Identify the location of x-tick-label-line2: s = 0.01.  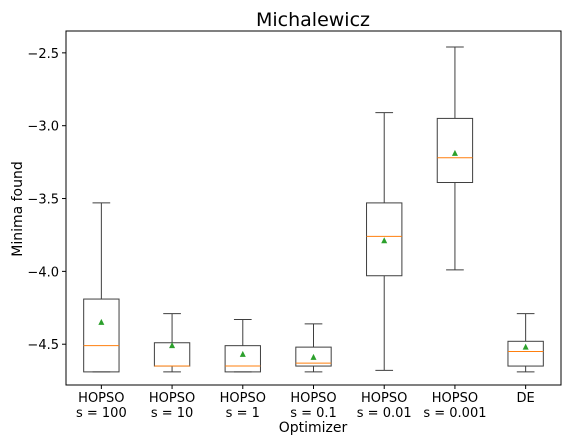
(384, 413).